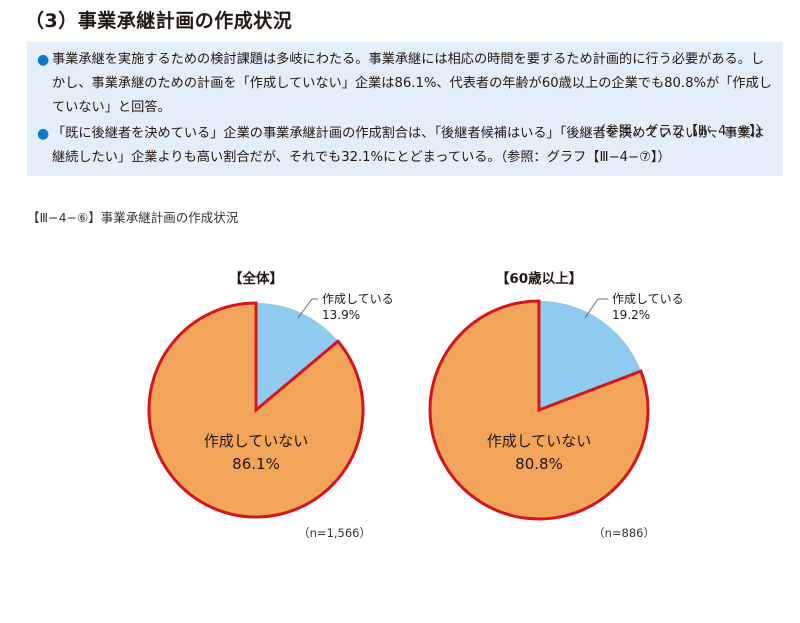 Image resolution: width=800 pixels, height=623 pixels. Describe the element at coordinates (159, 21) in the screenshot. I see `section-heading: （3）事業承継計画の作成状況` at that location.